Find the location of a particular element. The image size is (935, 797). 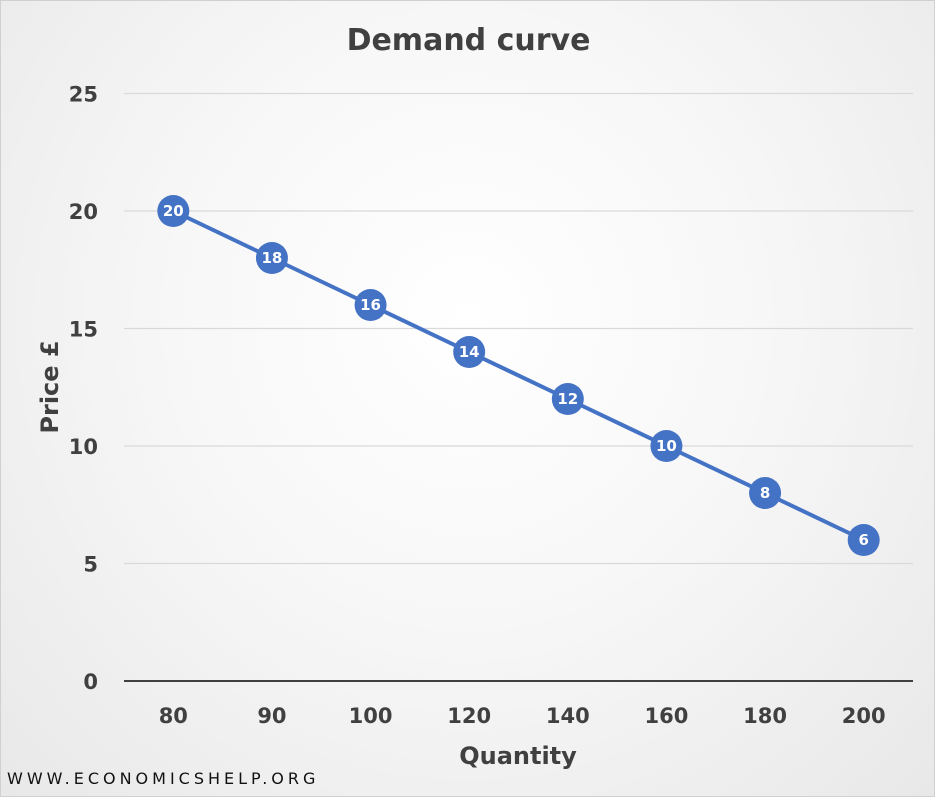

y-tick-label: 15 is located at coordinates (83, 330).